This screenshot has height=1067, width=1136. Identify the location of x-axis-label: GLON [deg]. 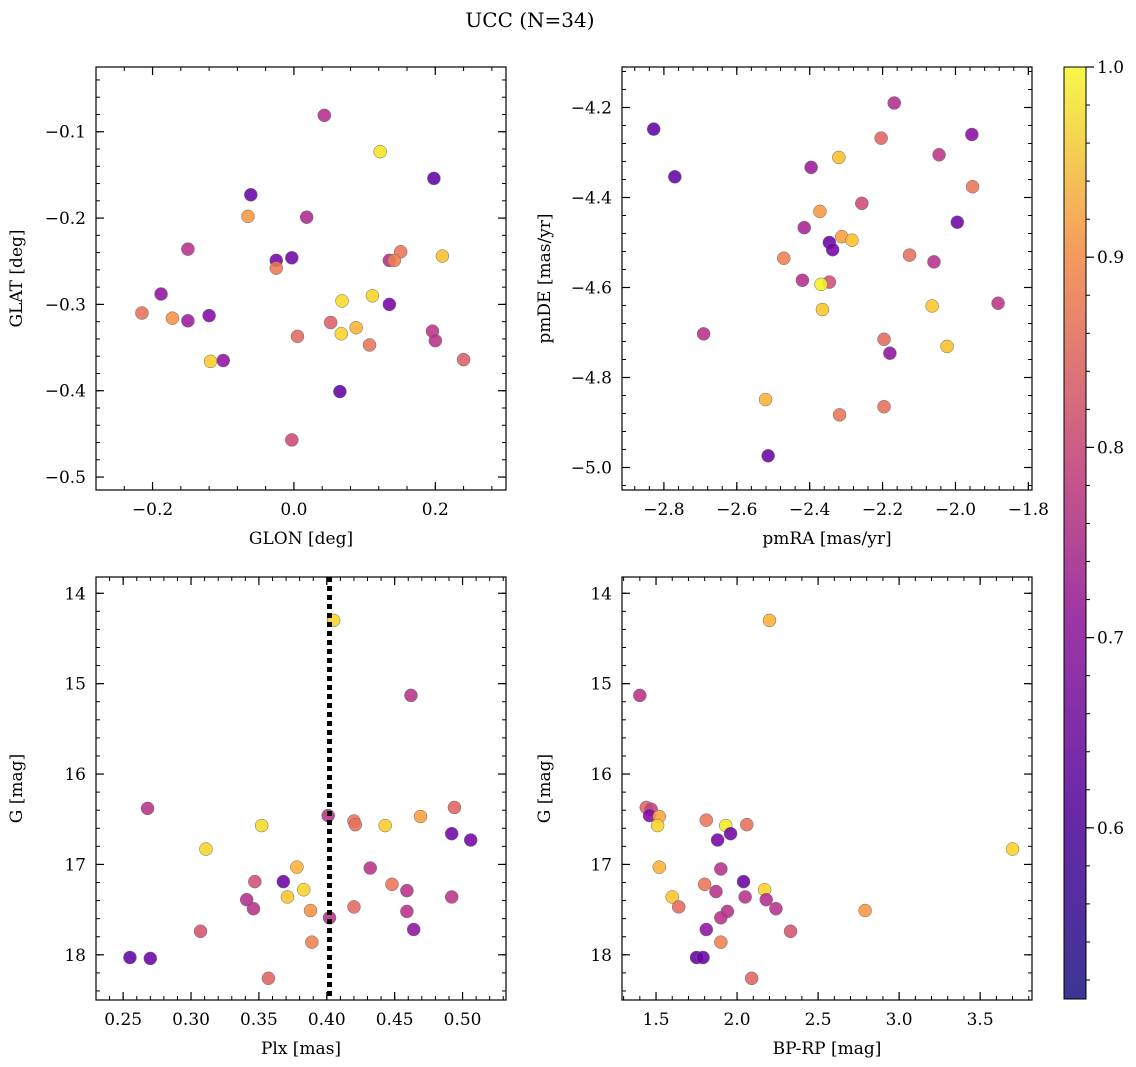
(301, 539).